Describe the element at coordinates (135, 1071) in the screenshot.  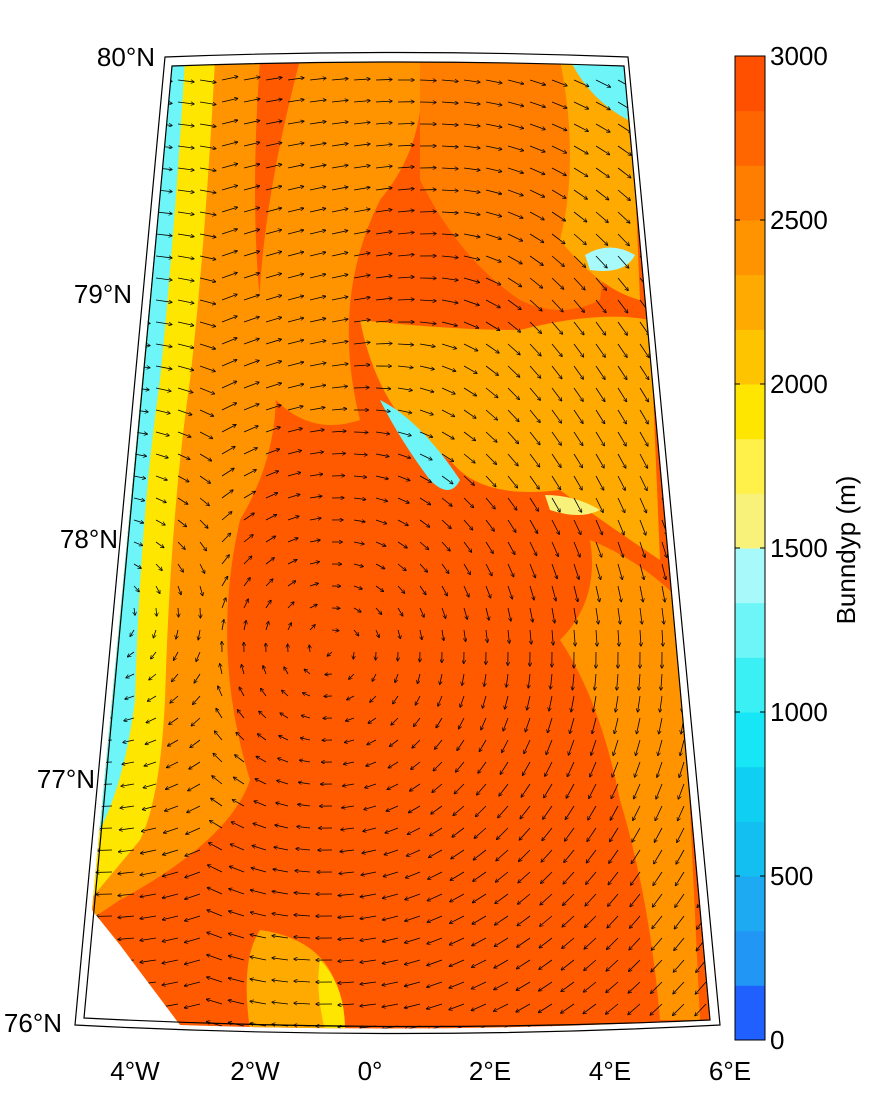
I see `lon-label: 4°W` at that location.